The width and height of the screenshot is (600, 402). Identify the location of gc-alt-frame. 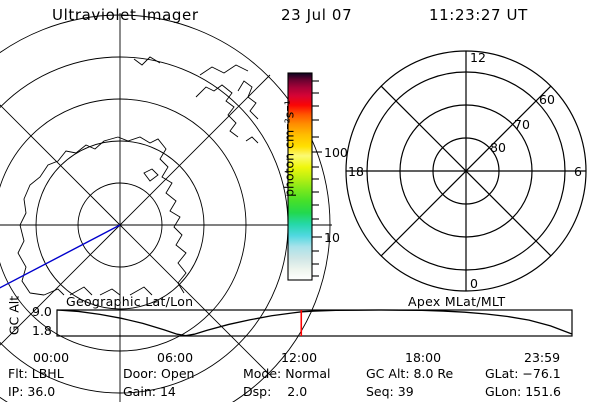
(314, 323).